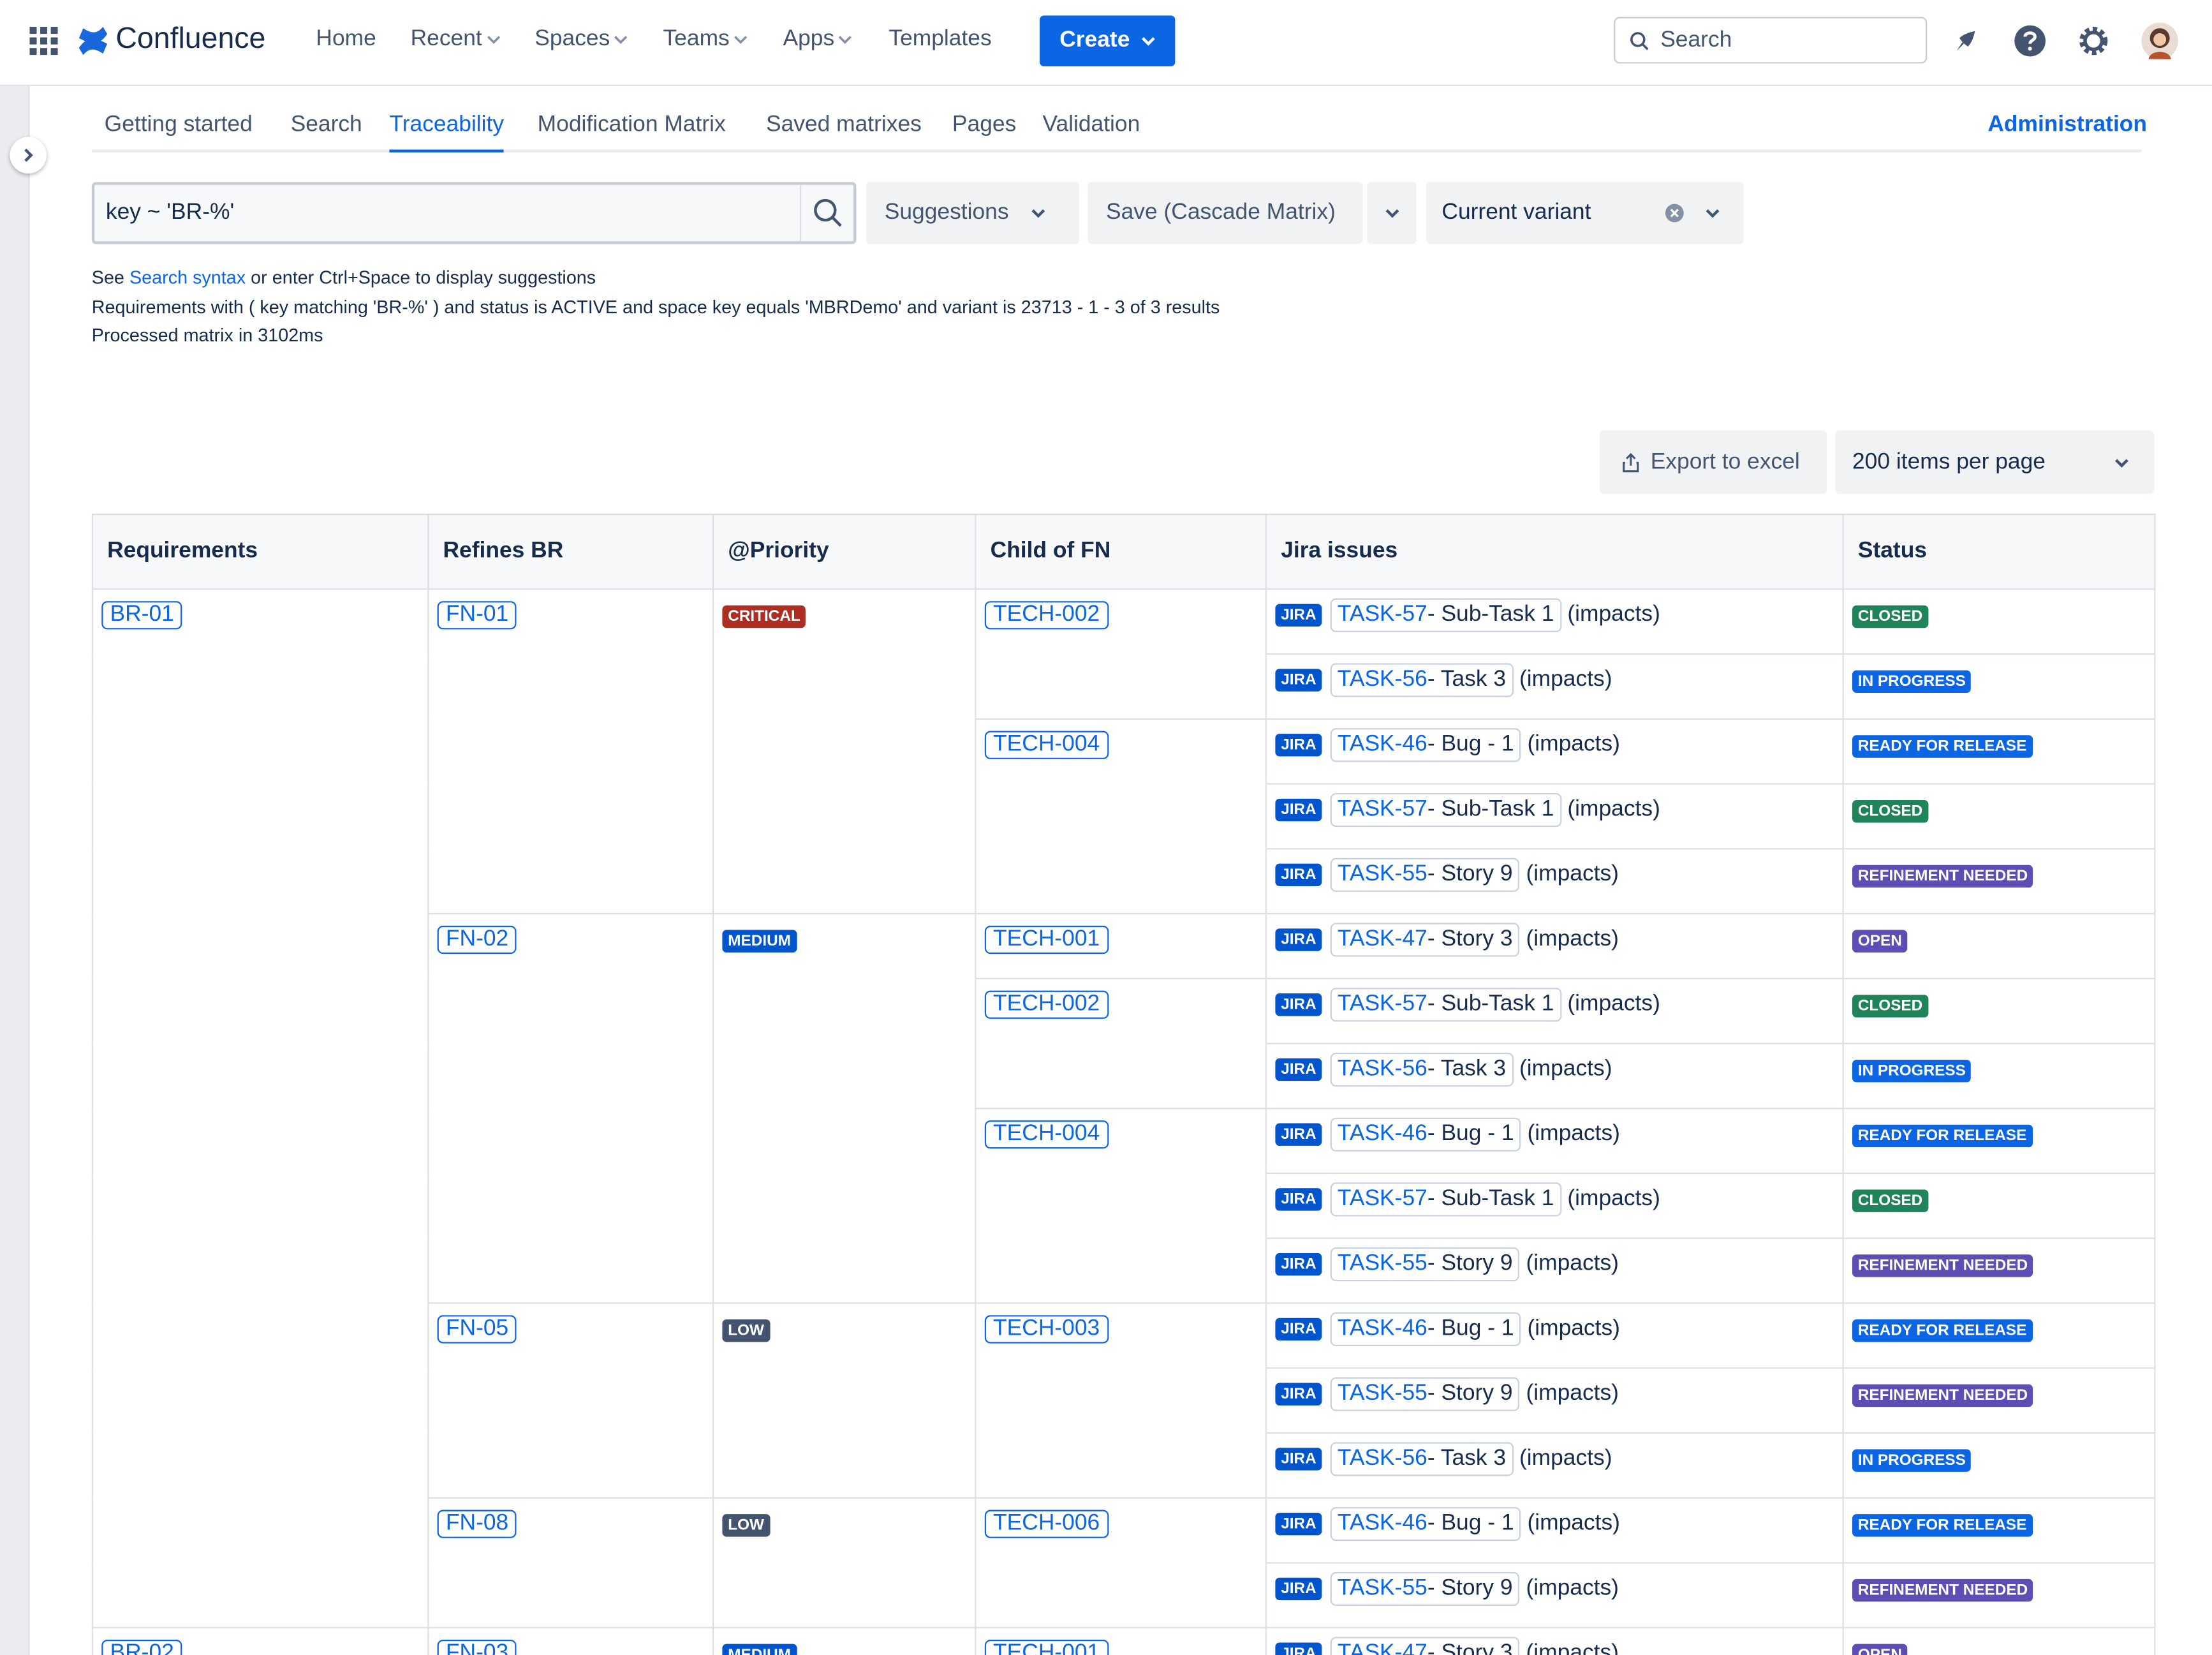  I want to click on status-lozenge: IN PROGRESS, so click(1912, 682).